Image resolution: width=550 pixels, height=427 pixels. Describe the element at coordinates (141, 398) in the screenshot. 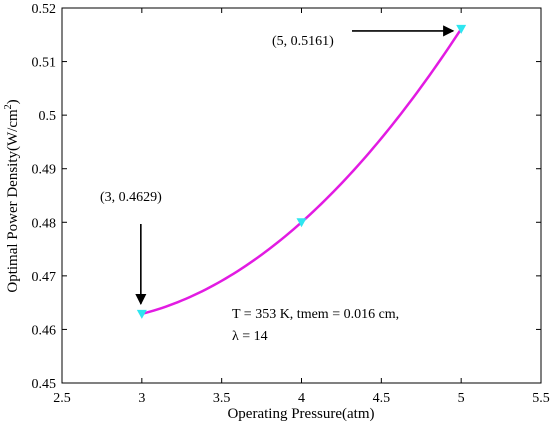

I see `x-tick-label: 3` at that location.